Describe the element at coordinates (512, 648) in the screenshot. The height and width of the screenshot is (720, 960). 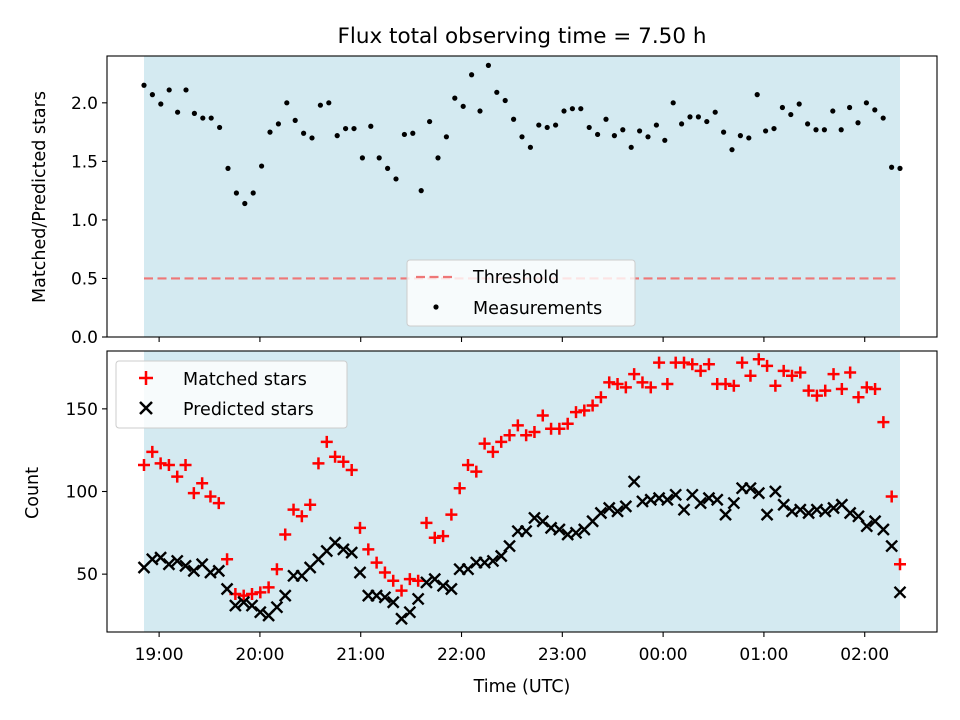
I see `bottom-x-ticks: 19:00 20:00 21:00 22:00 23:00 00:00 01:00 02:00` at that location.